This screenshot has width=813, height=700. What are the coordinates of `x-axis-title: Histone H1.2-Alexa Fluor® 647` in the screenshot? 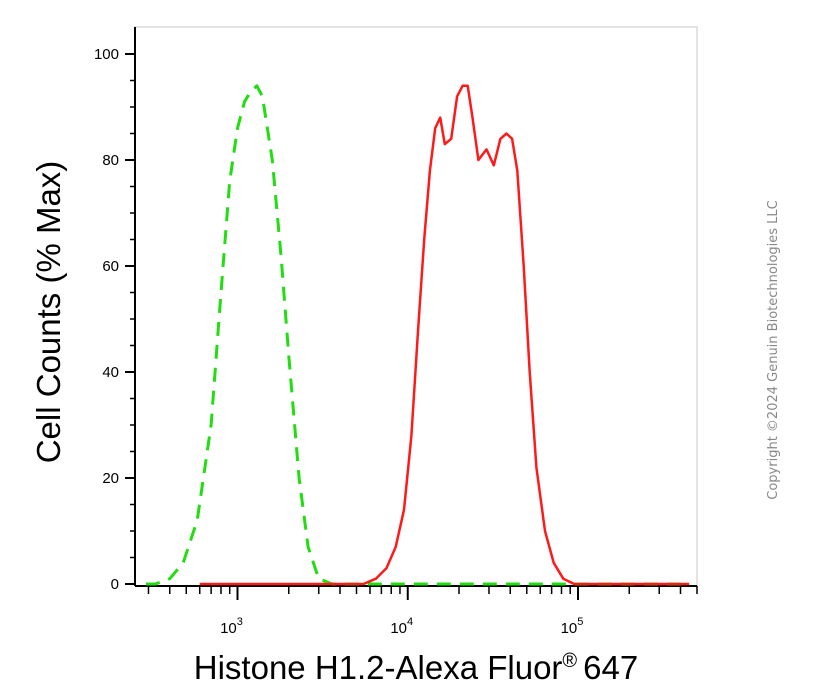 It's located at (416, 667).